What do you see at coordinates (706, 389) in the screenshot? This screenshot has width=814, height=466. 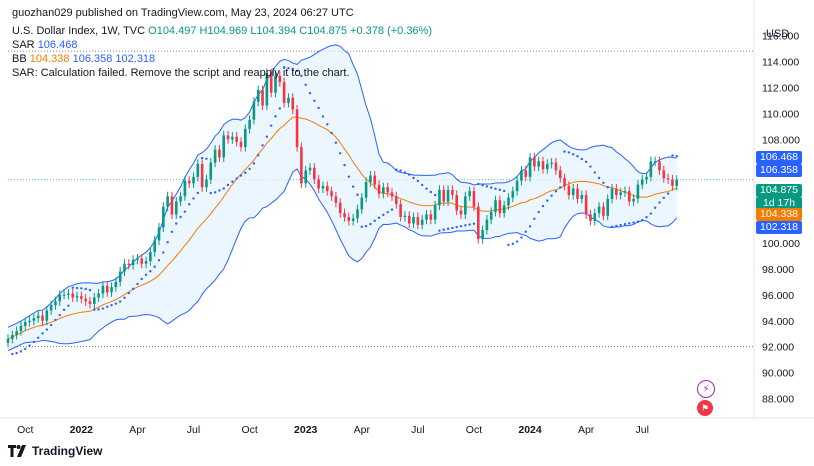 I see `flash-icon: ⚡` at bounding box center [706, 389].